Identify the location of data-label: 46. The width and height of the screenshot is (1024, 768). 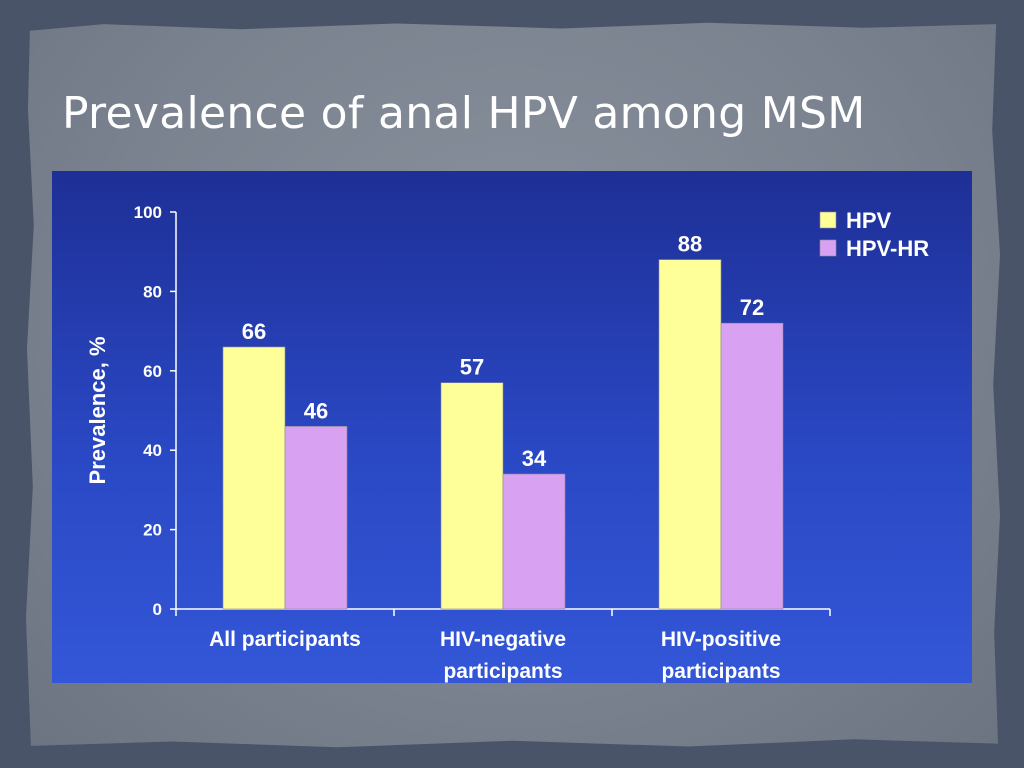
(316, 410).